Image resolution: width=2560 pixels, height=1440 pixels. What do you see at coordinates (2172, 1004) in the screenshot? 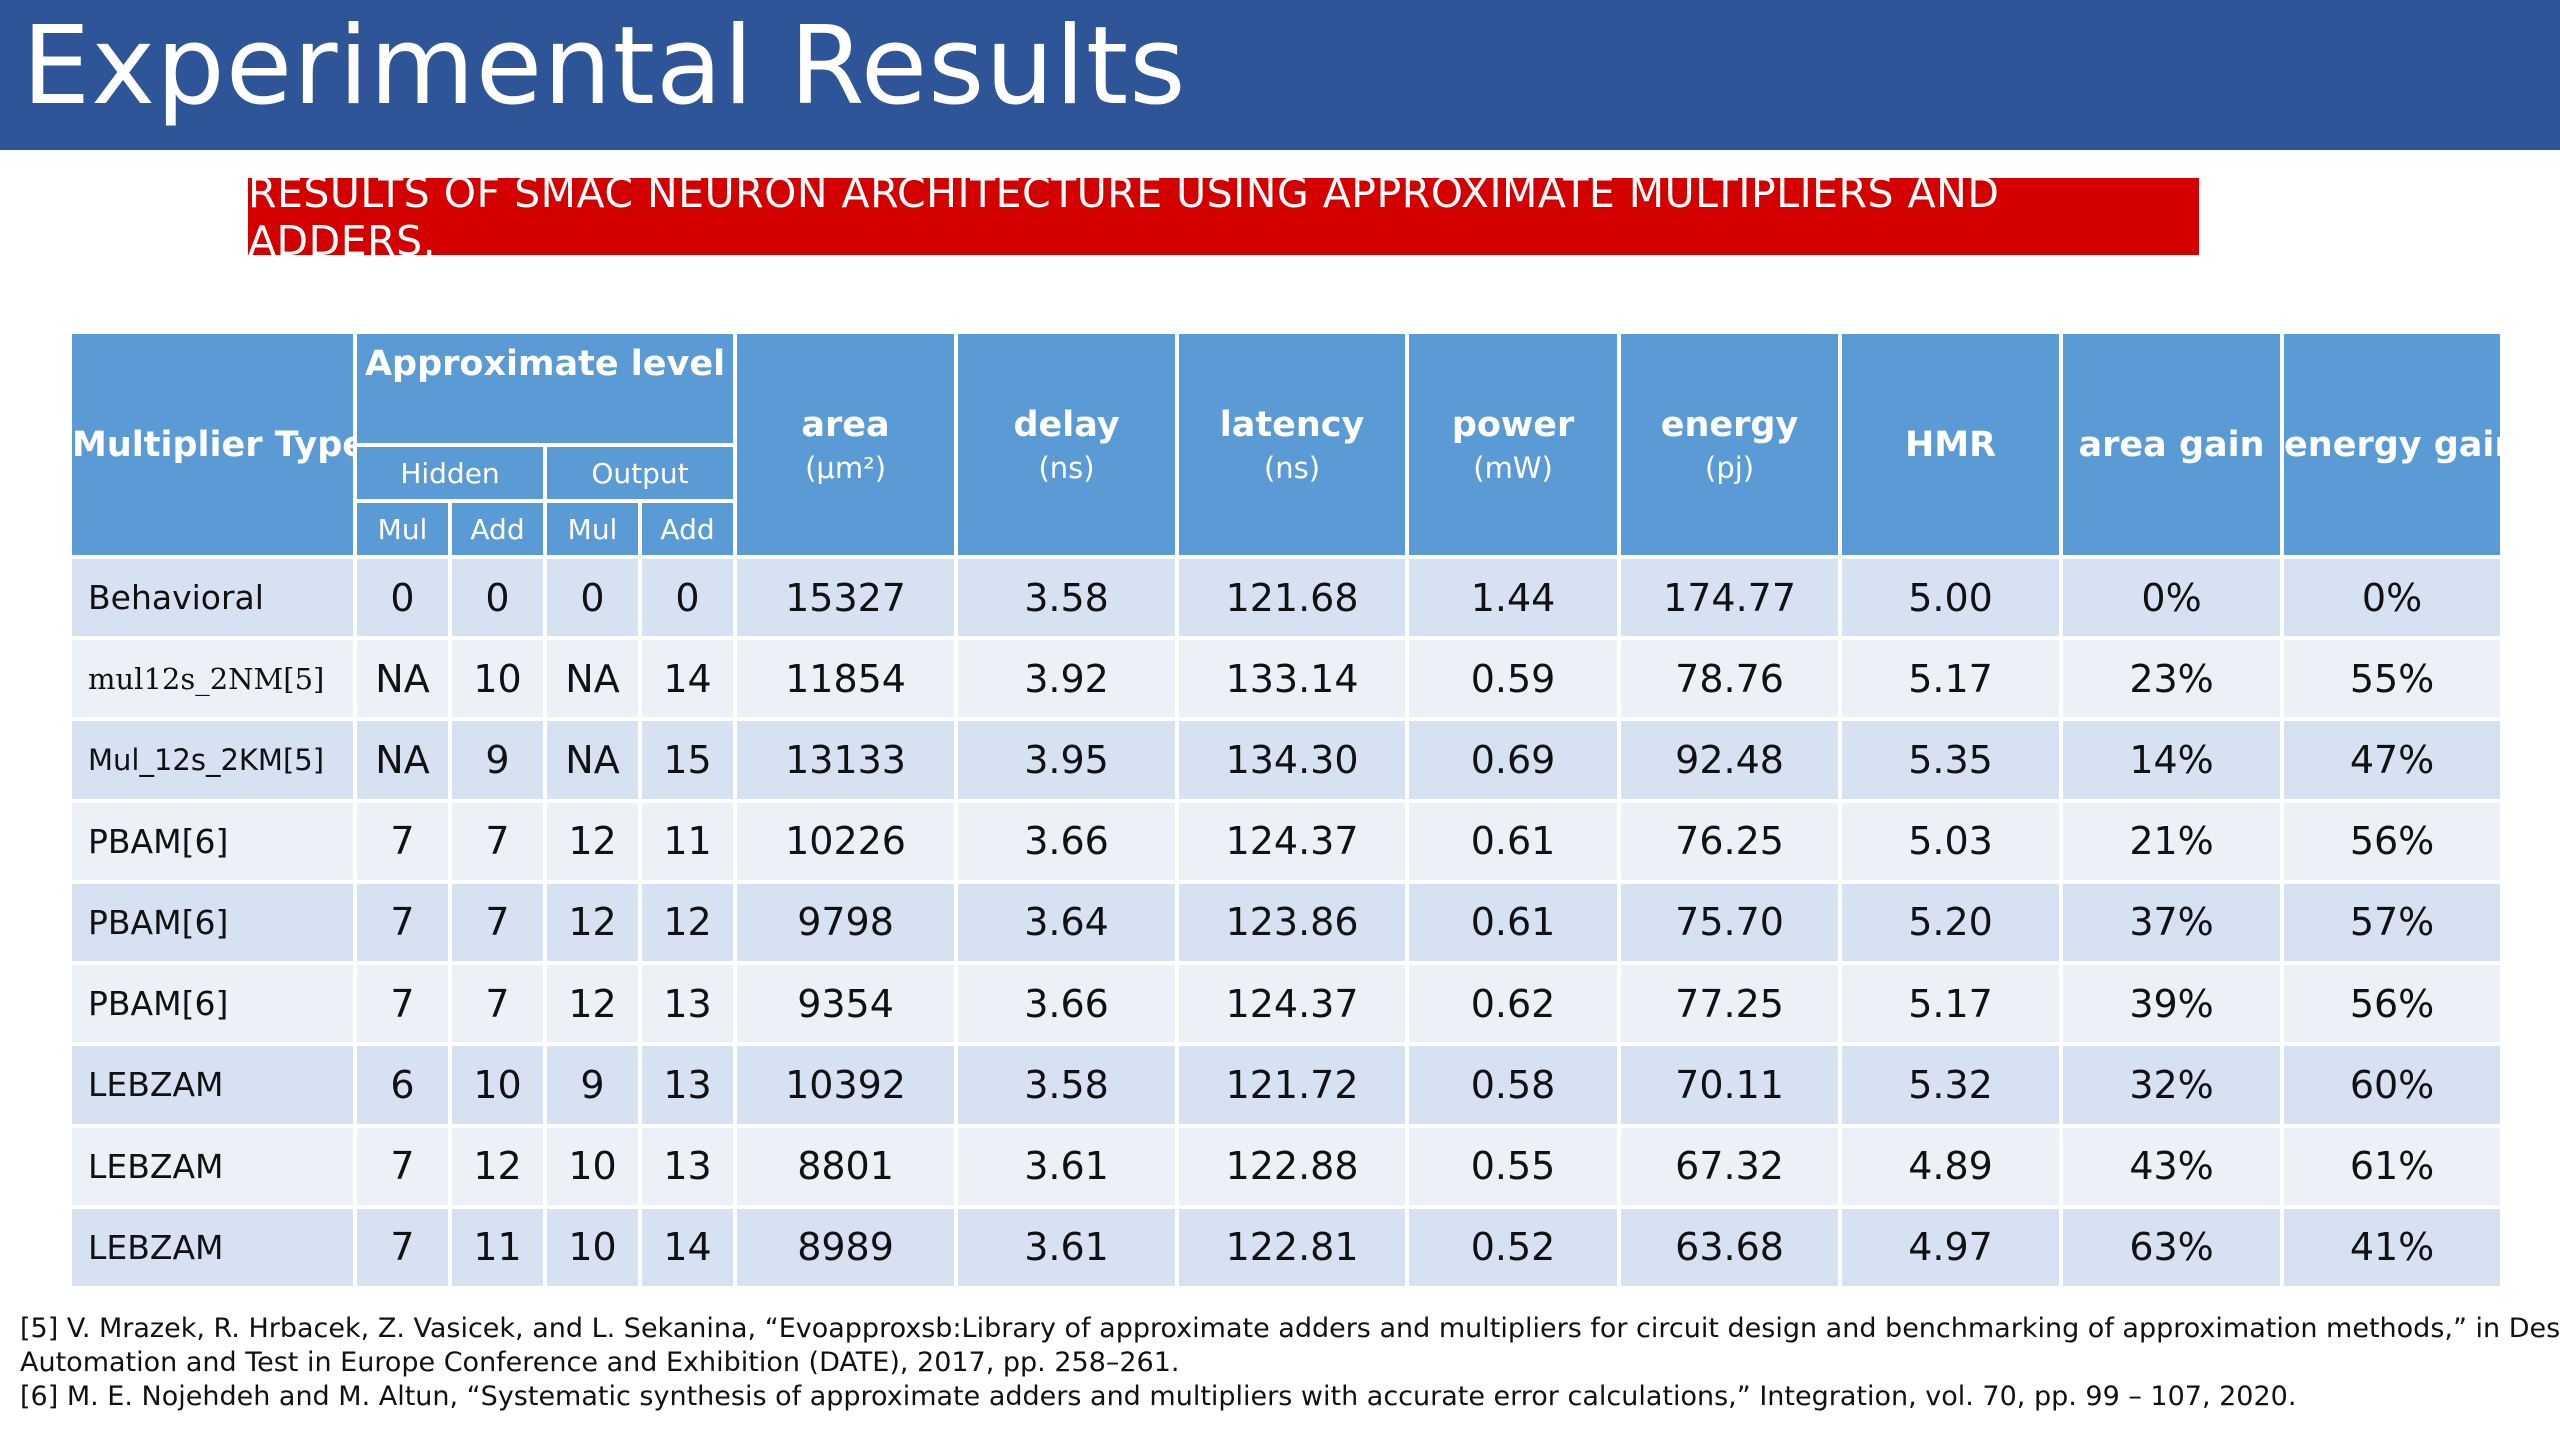
I see `cell-area-gain: 39%` at bounding box center [2172, 1004].